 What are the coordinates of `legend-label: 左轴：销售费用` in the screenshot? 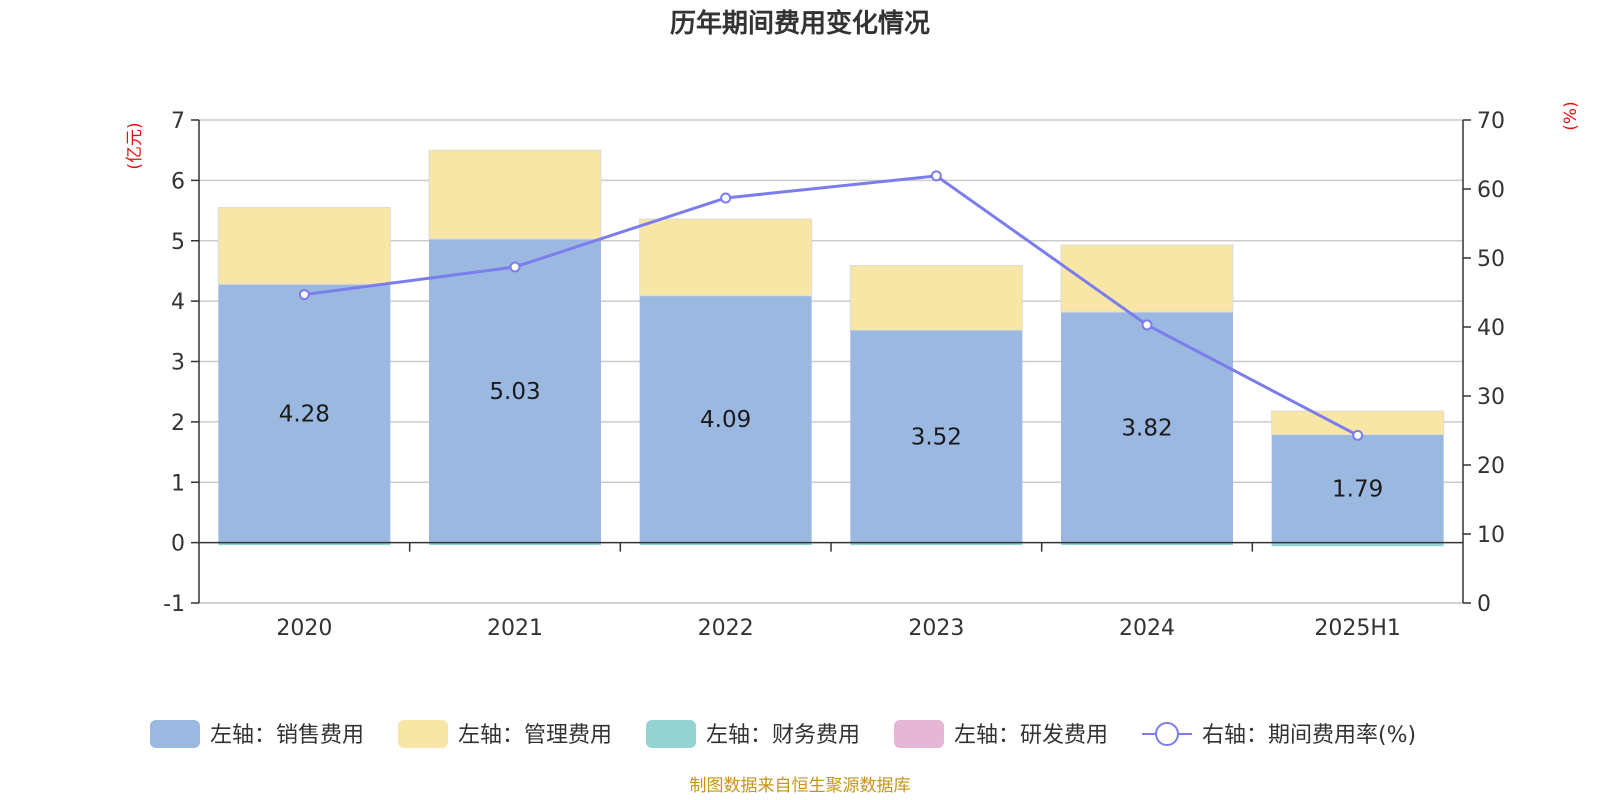 It's located at (287, 735).